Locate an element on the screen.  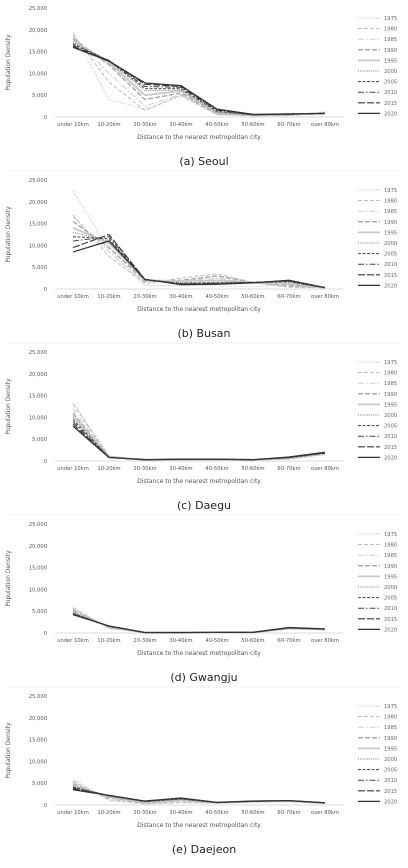
x-tick-label: 20-30km is located at coordinates (144, 641).